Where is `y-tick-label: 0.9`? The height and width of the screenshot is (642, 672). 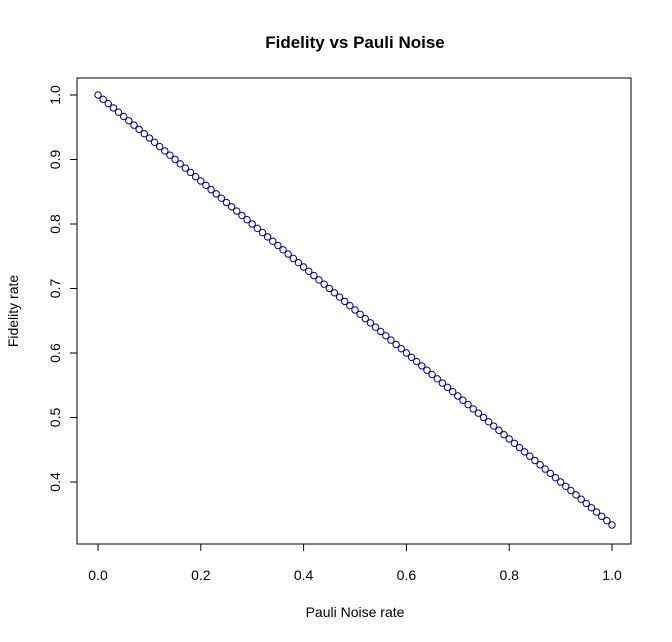
y-tick-label: 0.9 is located at coordinates (55, 160).